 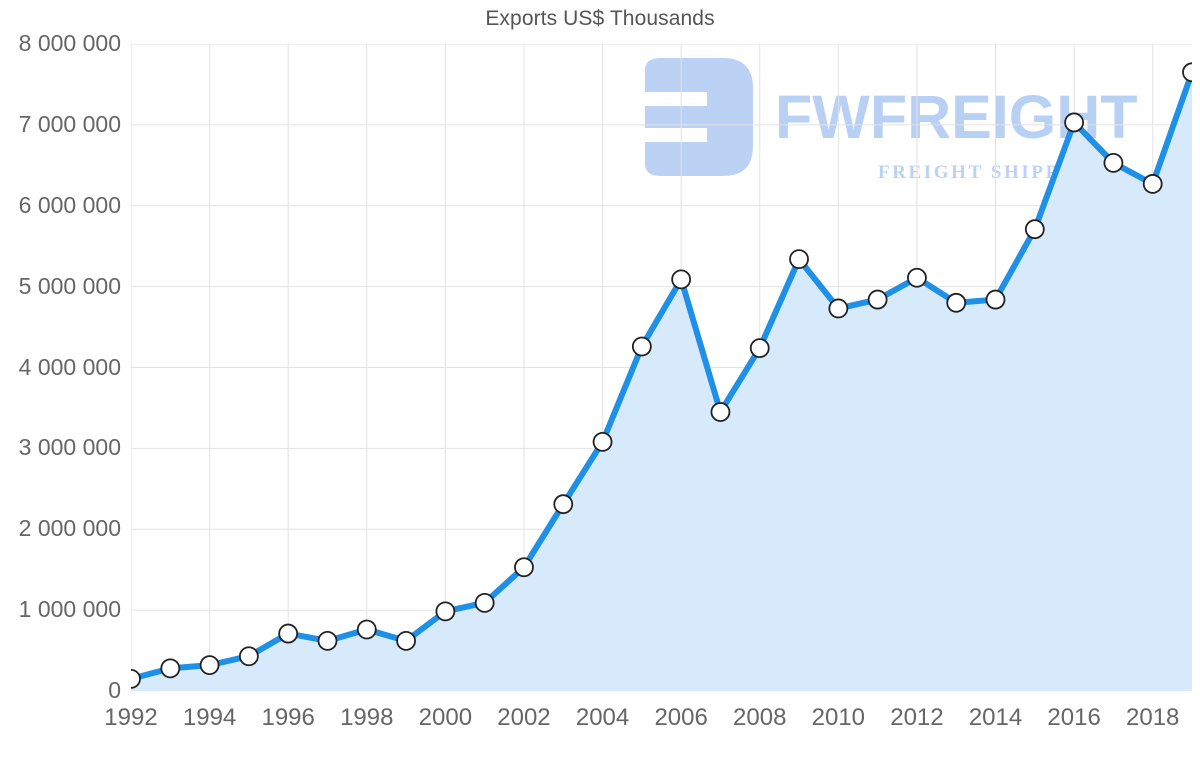 I want to click on y-axis-tick-label: 7 000 000, so click(x=69, y=123).